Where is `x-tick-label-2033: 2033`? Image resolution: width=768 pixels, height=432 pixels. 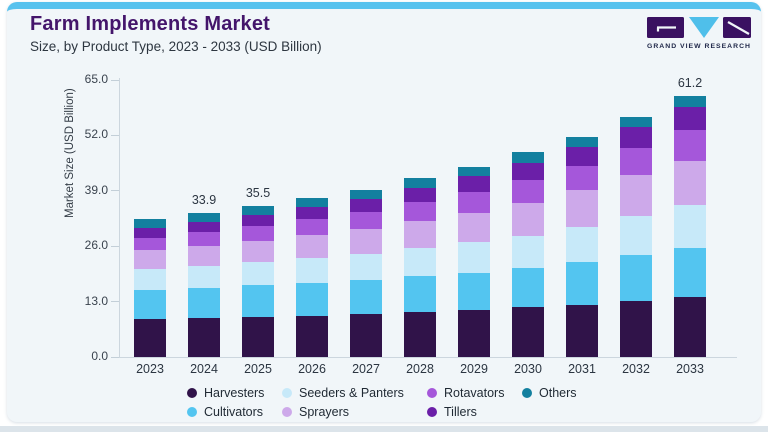
x-tick-label-2033: 2033 is located at coordinates (690, 369).